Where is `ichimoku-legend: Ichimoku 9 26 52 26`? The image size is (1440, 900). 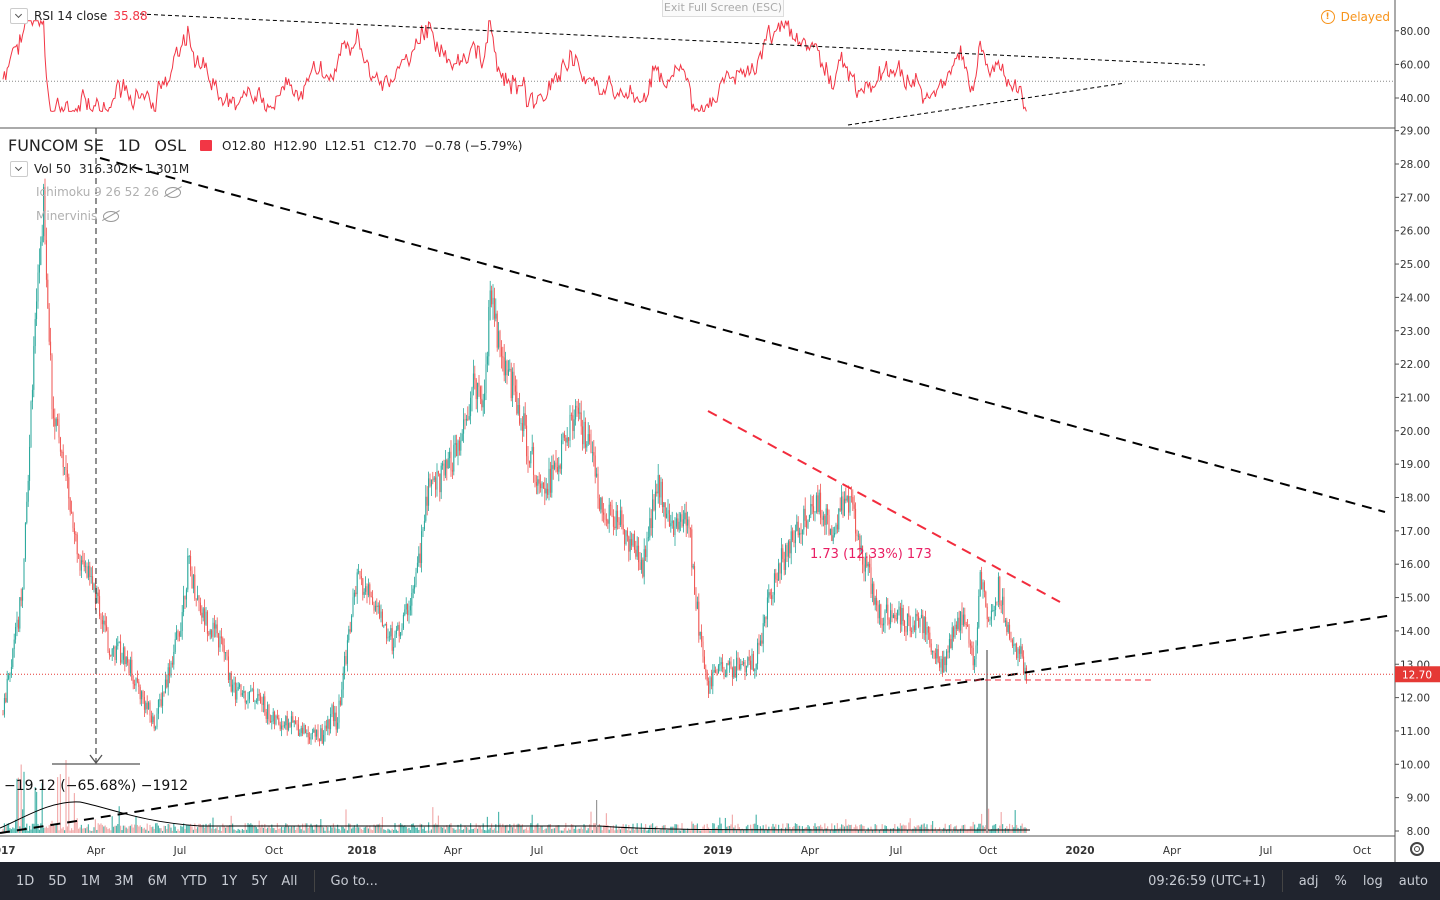
ichimoku-legend: Ichimoku 9 26 52 26 is located at coordinates (108, 192).